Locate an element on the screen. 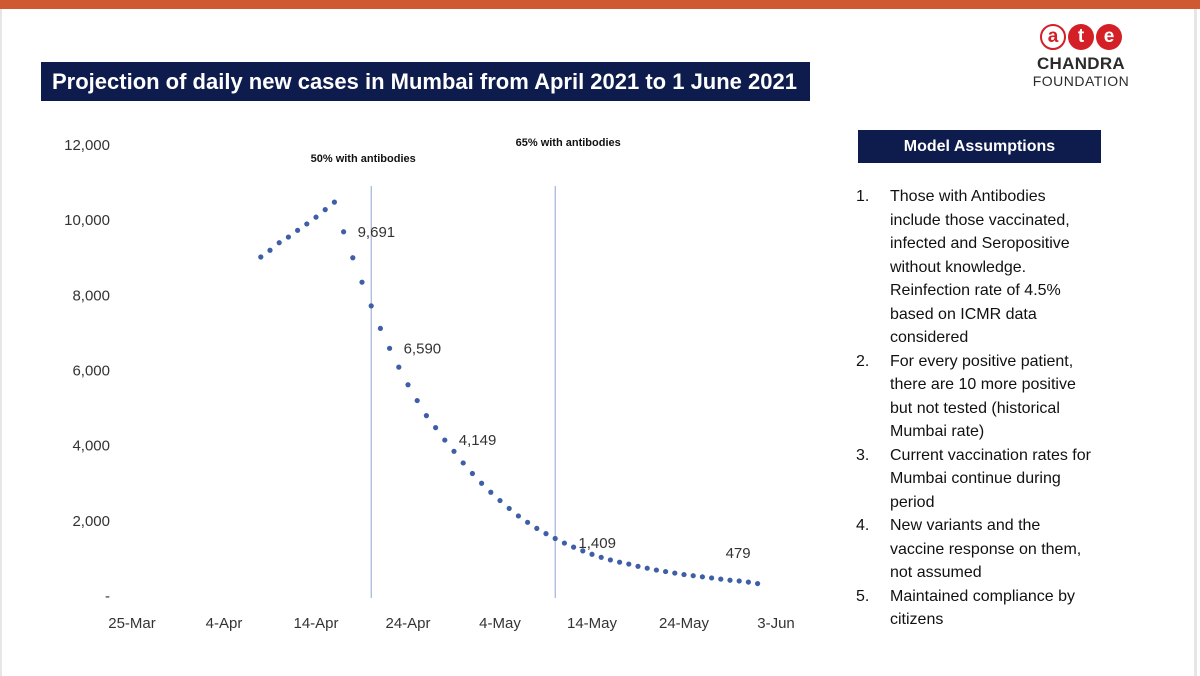  x-tick-label: 14-Apr is located at coordinates (315, 623).